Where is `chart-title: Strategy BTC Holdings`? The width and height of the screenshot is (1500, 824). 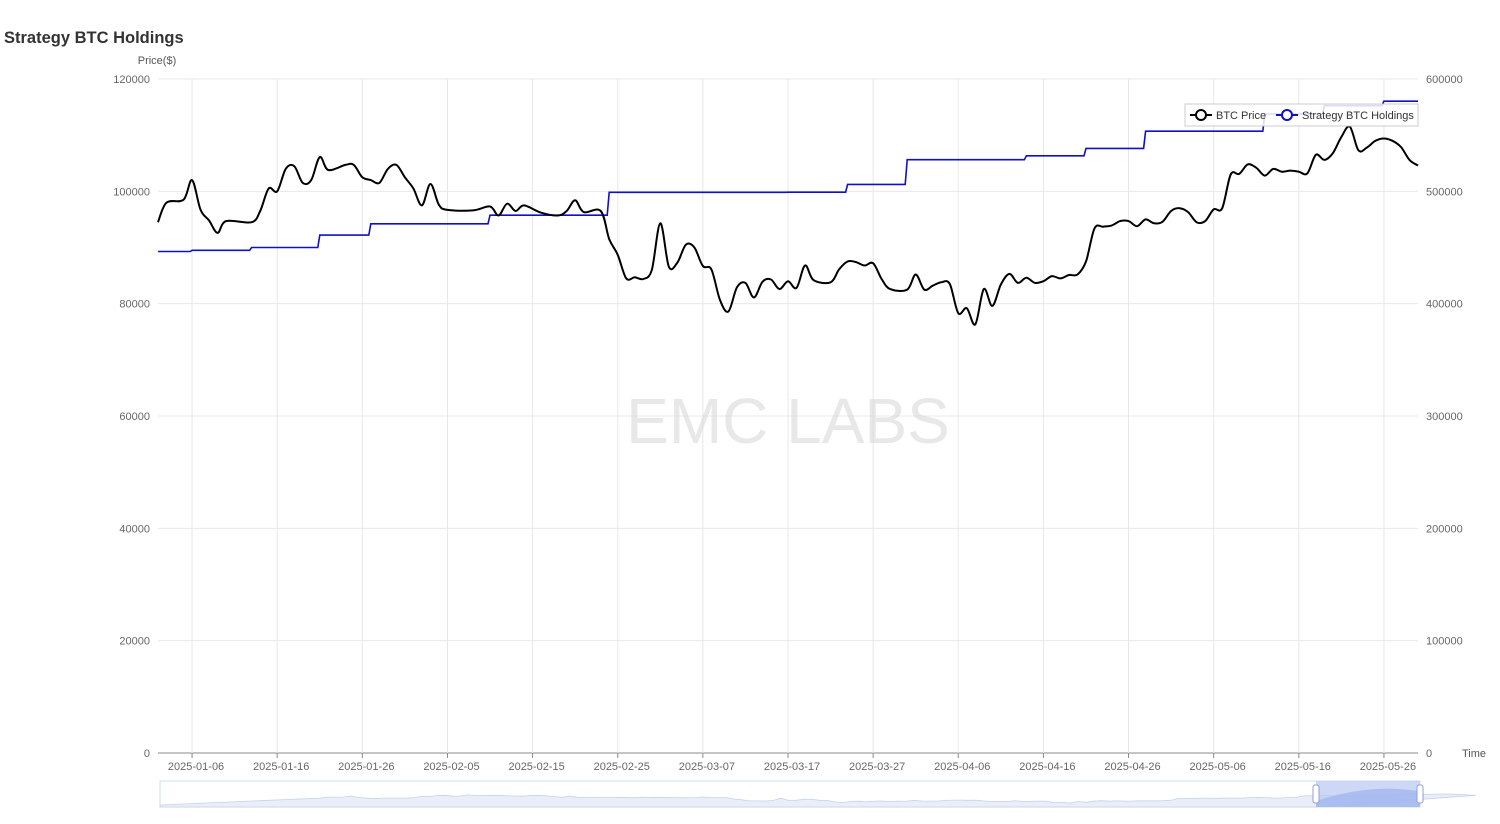 chart-title: Strategy BTC Holdings is located at coordinates (94, 38).